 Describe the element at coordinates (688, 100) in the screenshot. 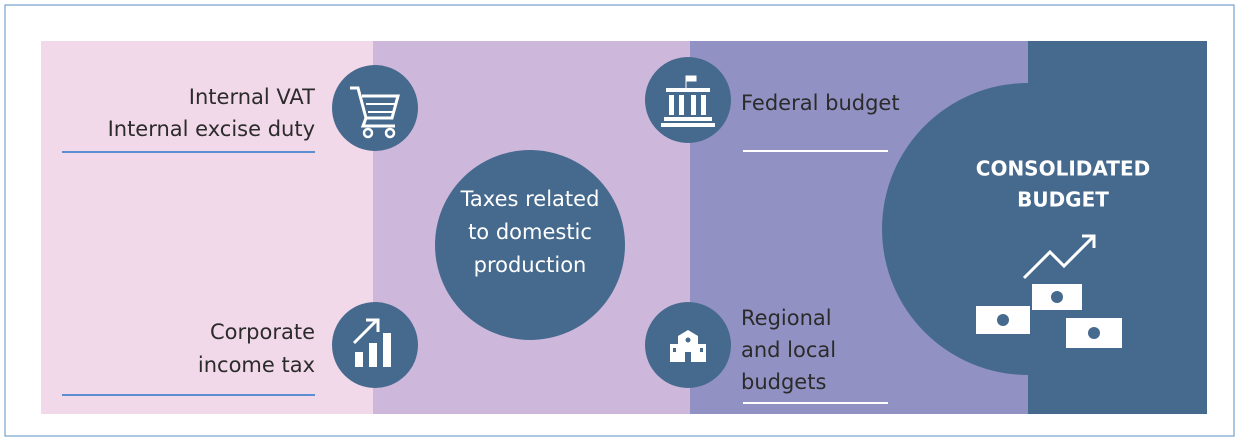

I see `government-icon` at that location.